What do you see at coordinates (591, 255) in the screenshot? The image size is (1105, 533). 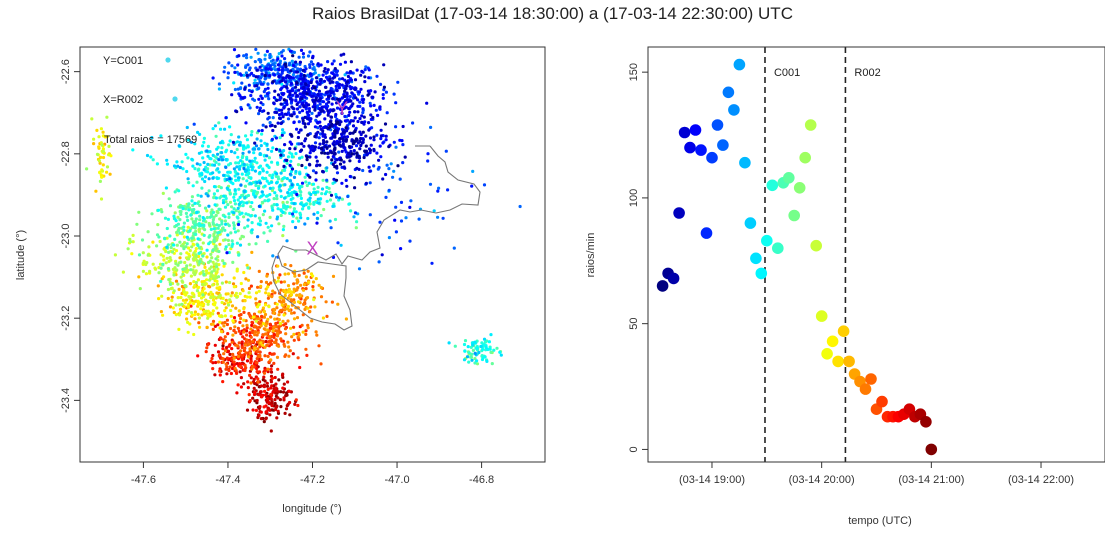 I see `rate-y-label: raios/min` at bounding box center [591, 255].